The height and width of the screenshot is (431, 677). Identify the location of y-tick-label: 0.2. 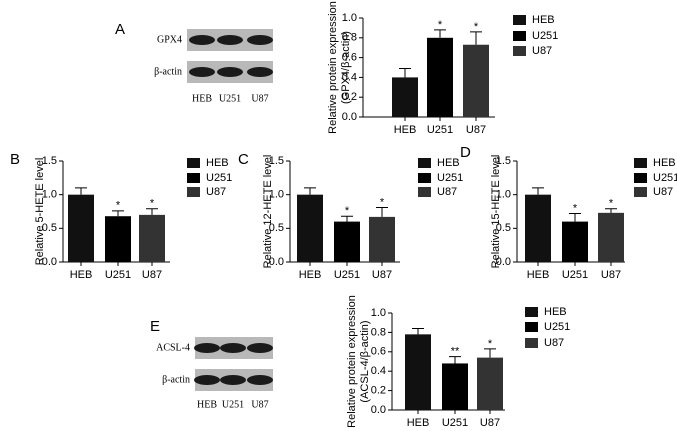
(349, 97).